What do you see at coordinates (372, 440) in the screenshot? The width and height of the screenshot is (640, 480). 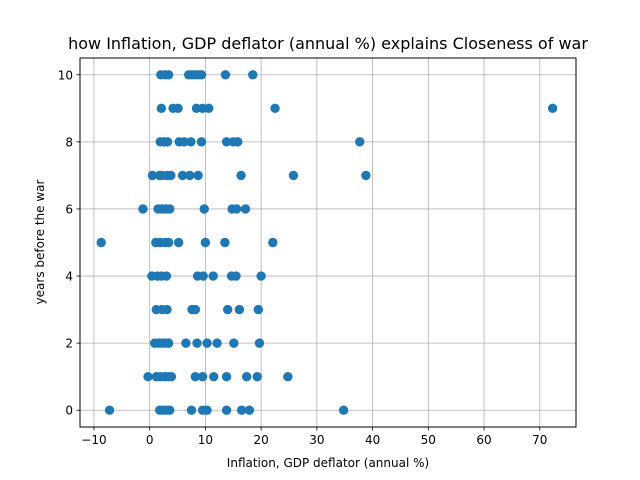 I see `x-tick-label: 40` at bounding box center [372, 440].